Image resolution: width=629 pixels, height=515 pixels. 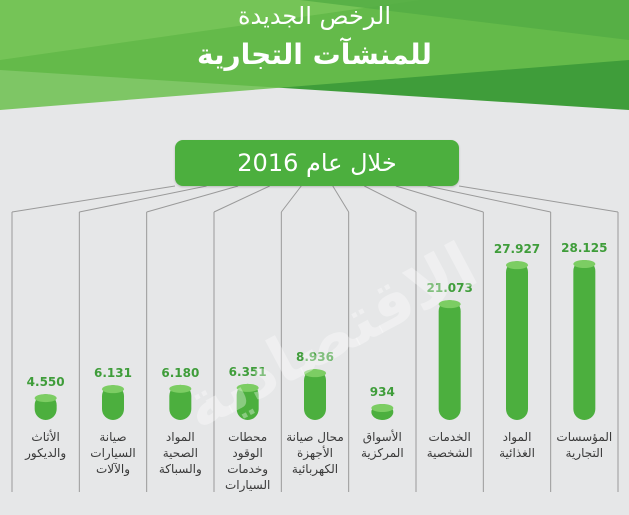 What do you see at coordinates (45, 453) in the screenshot?
I see `category-label: والديكور` at bounding box center [45, 453].